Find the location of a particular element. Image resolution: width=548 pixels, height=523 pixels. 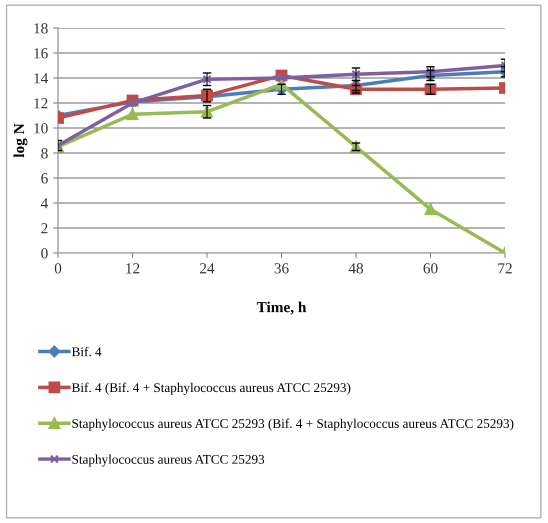

y-tick-label: 8 is located at coordinates (44, 153).